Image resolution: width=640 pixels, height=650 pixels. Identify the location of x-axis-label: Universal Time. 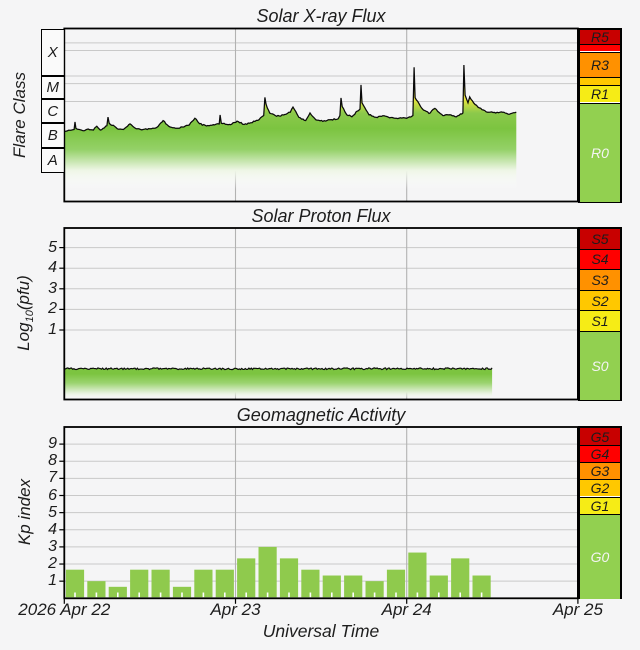
(321, 631).